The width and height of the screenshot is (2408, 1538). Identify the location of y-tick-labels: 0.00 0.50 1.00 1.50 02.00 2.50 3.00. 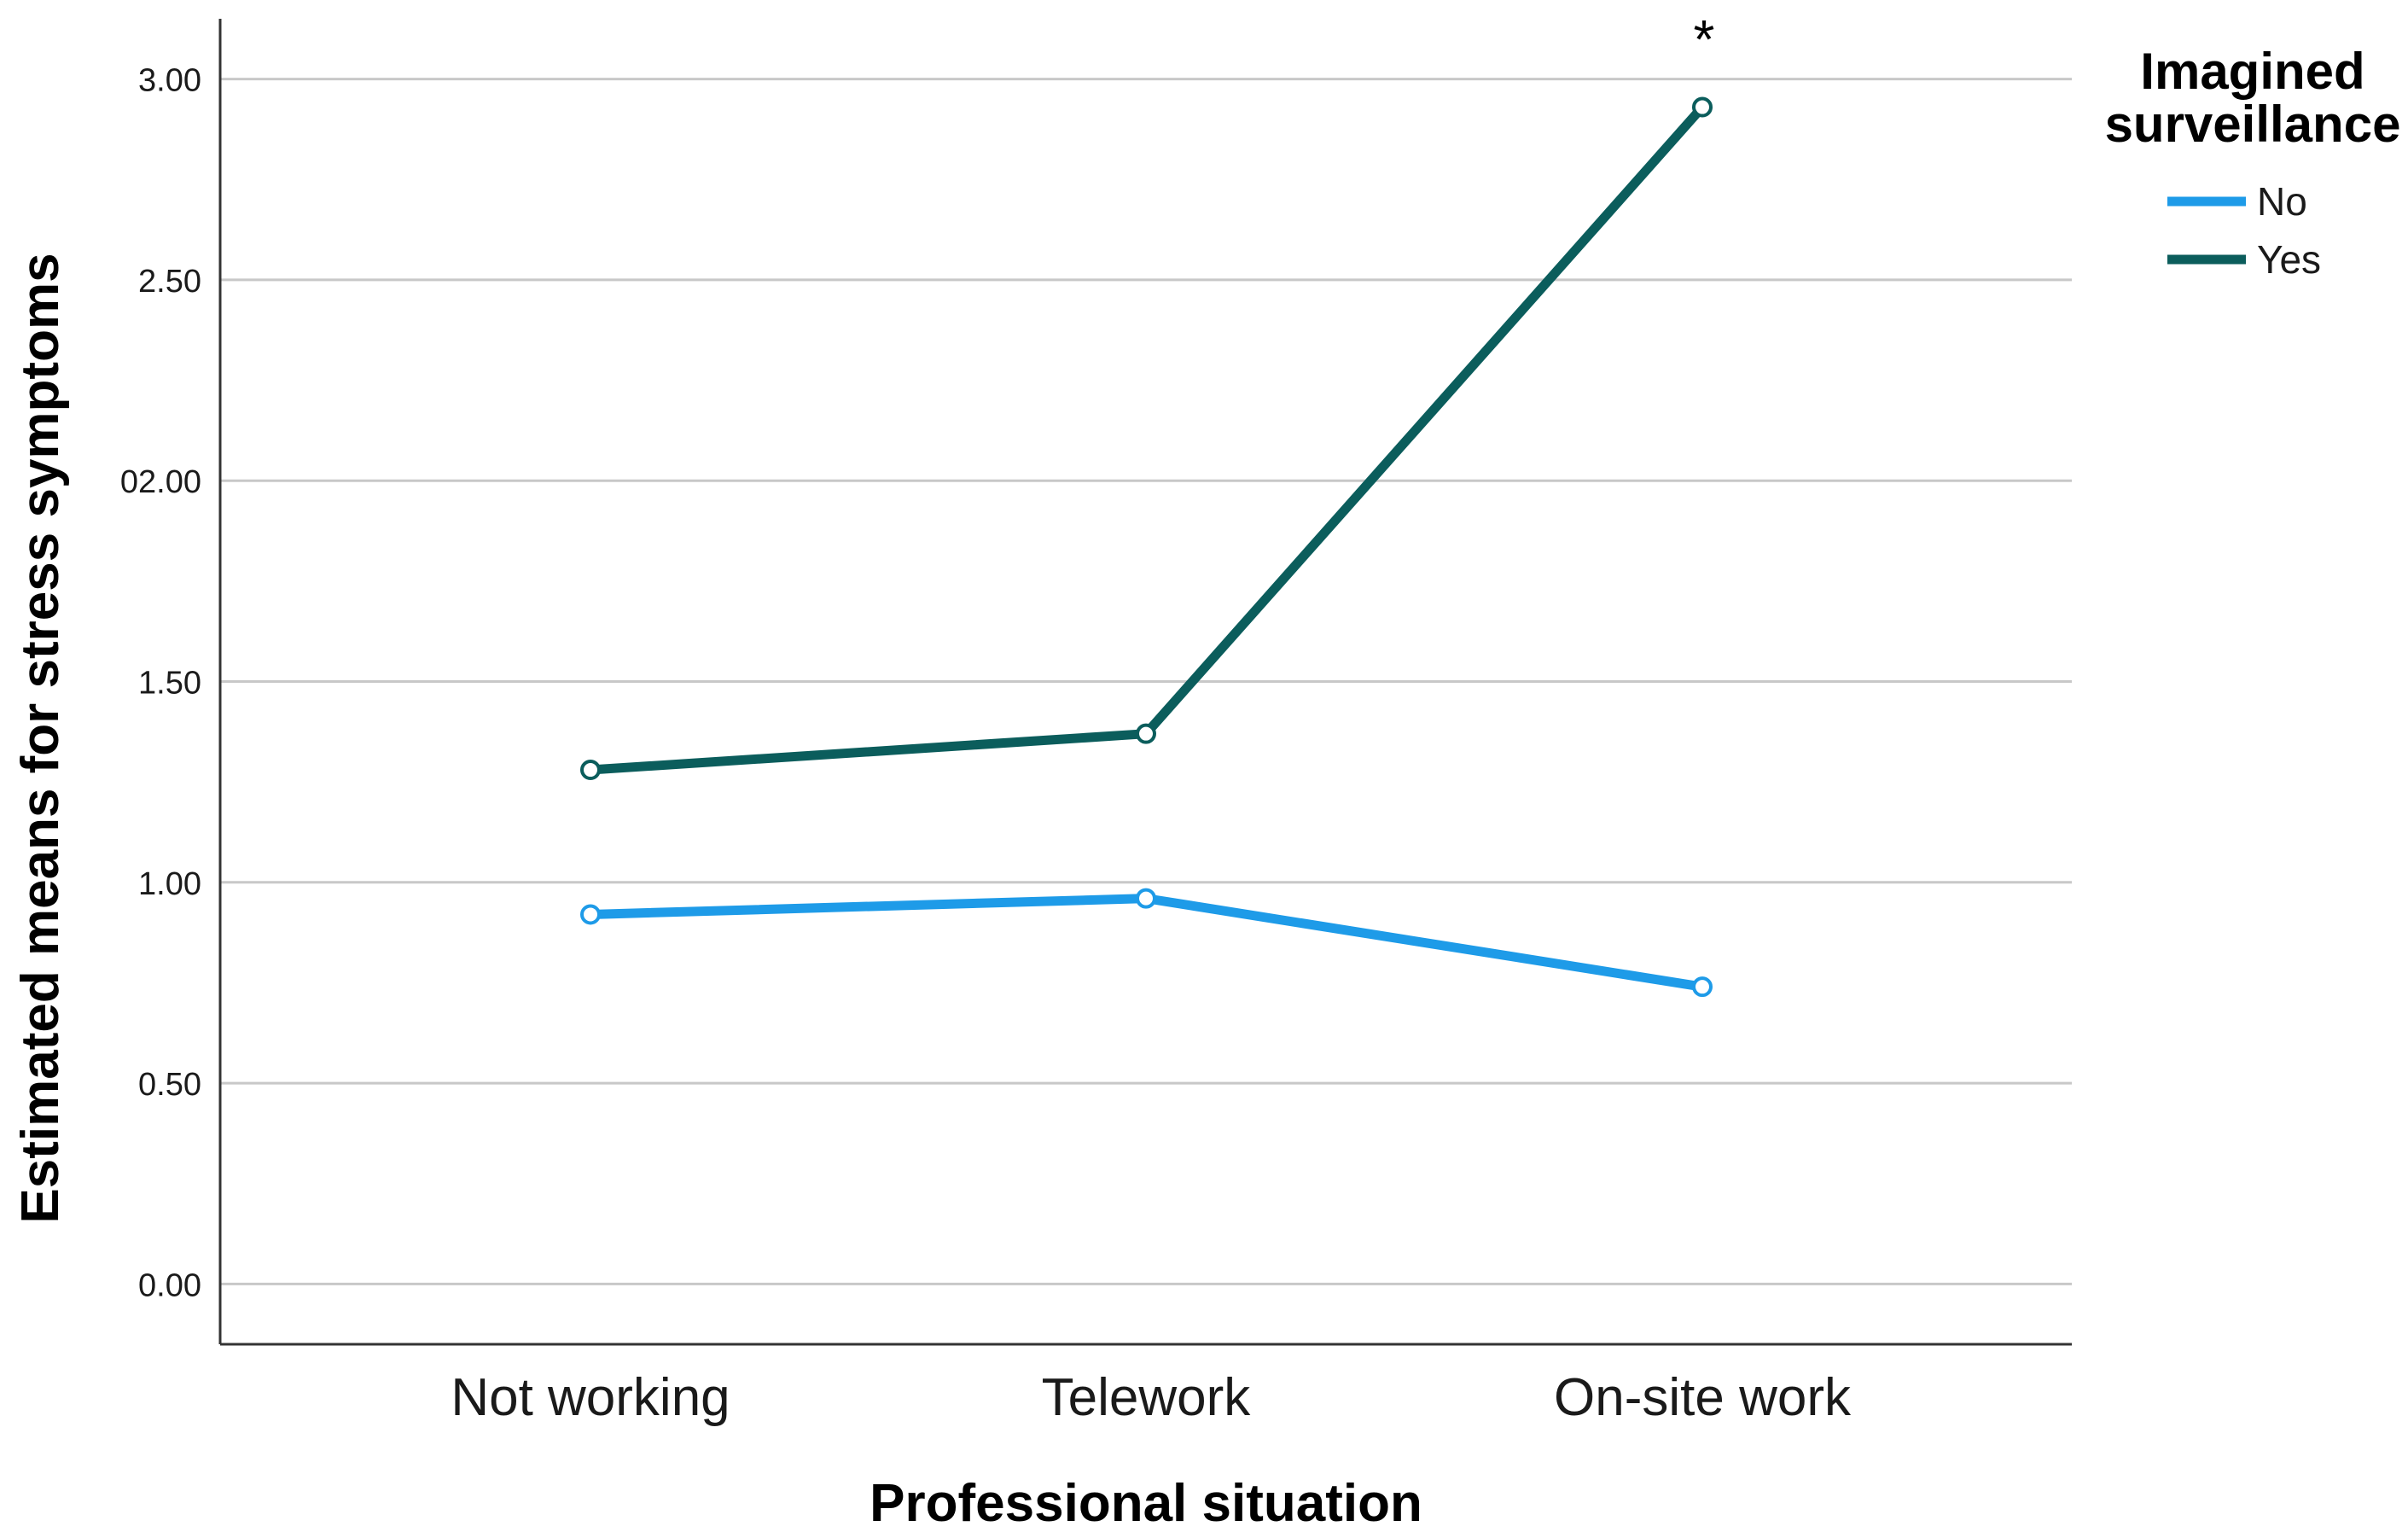
(160, 683).